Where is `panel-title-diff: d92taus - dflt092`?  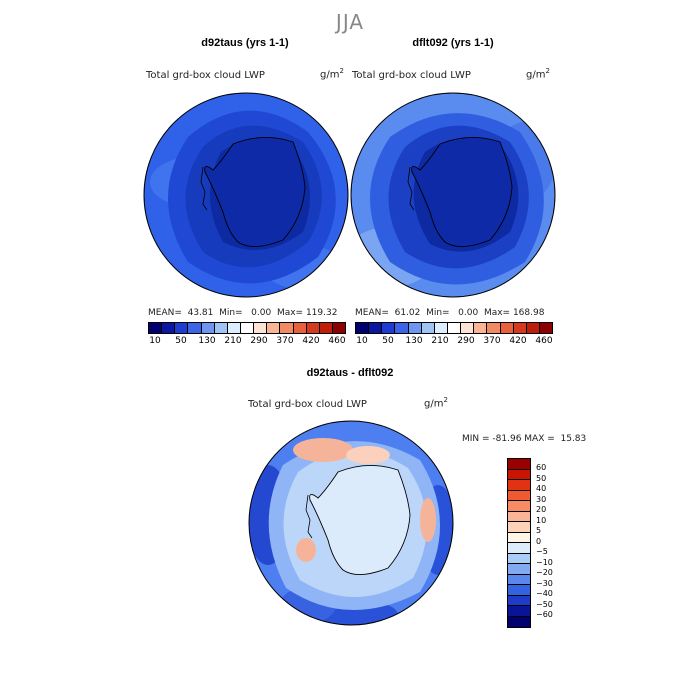 panel-title-diff: d92taus - dflt092 is located at coordinates (350, 373).